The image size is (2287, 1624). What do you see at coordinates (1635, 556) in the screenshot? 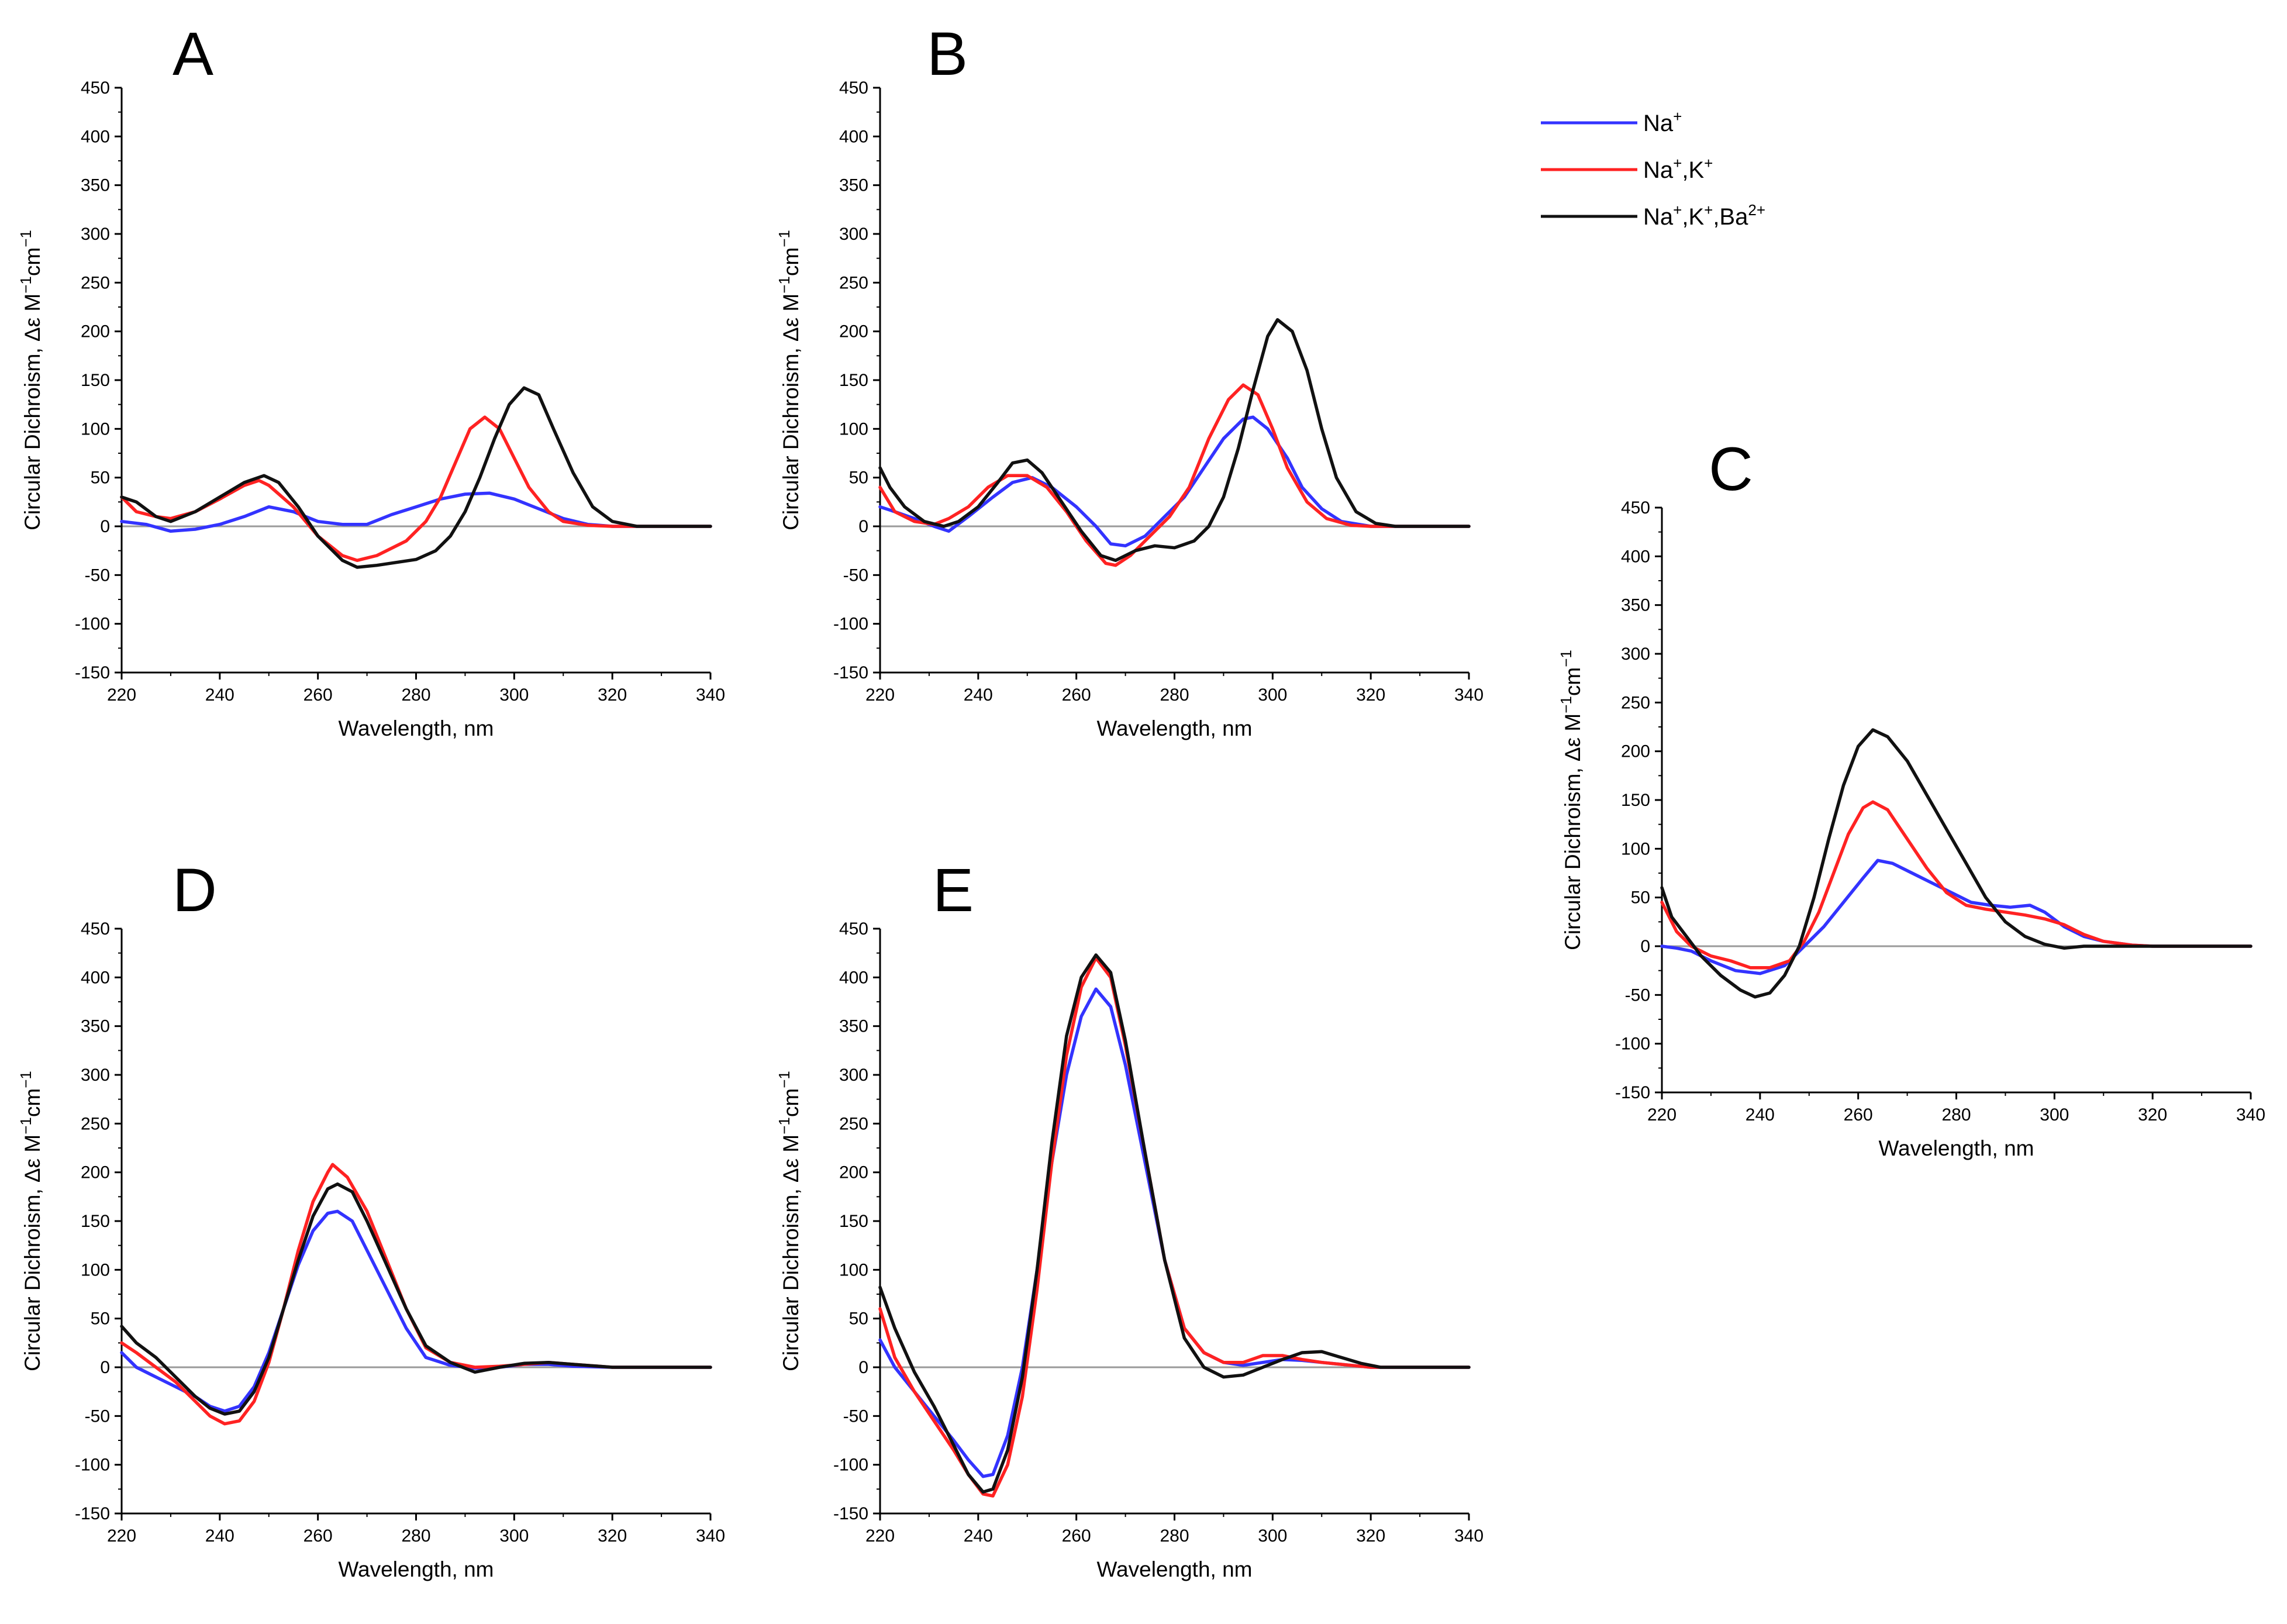
I see `y-tick-label-c: 400` at bounding box center [1635, 556].